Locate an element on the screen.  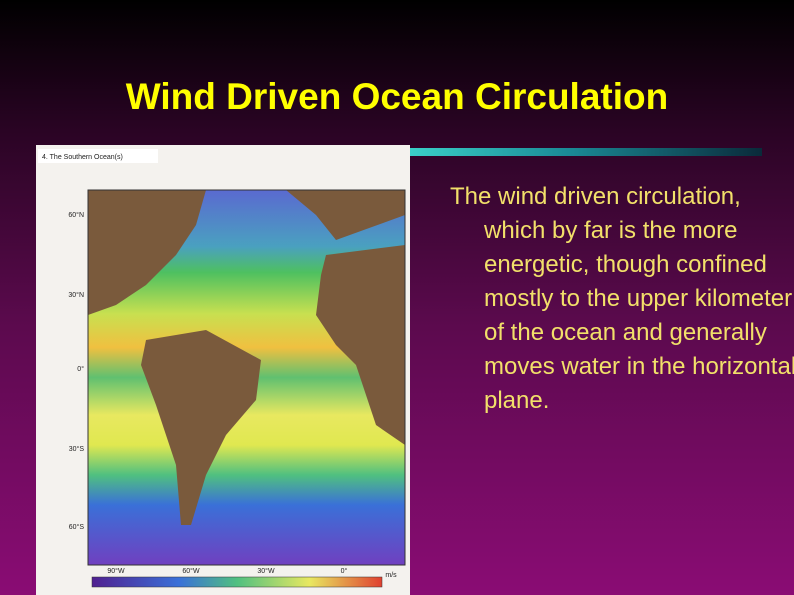
lon-labels: 90°W 60°W 30°W 0° is located at coordinates (227, 571).